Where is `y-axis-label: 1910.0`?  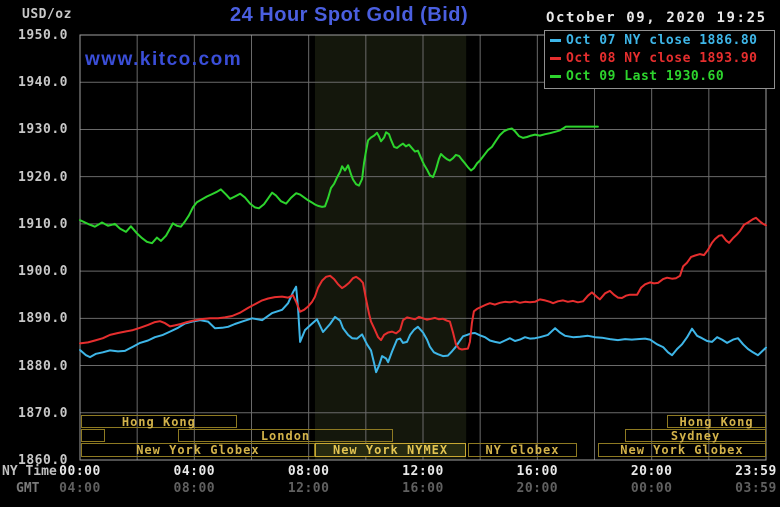
y-axis-label: 1910.0 is located at coordinates (43, 224).